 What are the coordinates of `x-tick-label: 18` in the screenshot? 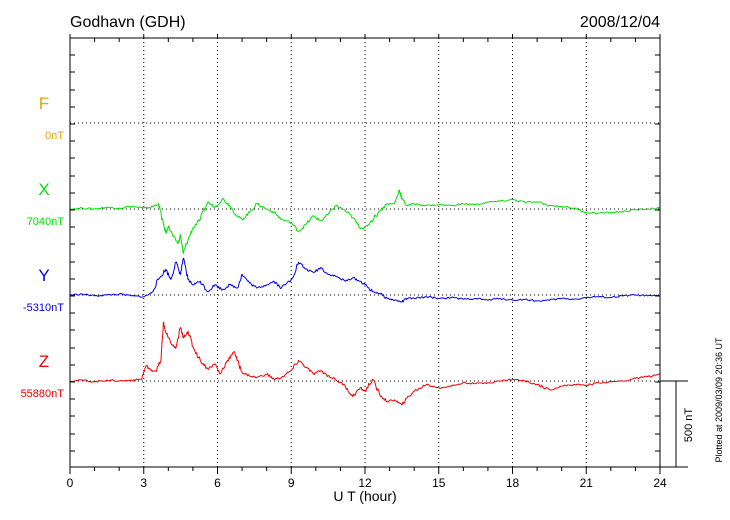 It's located at (513, 483).